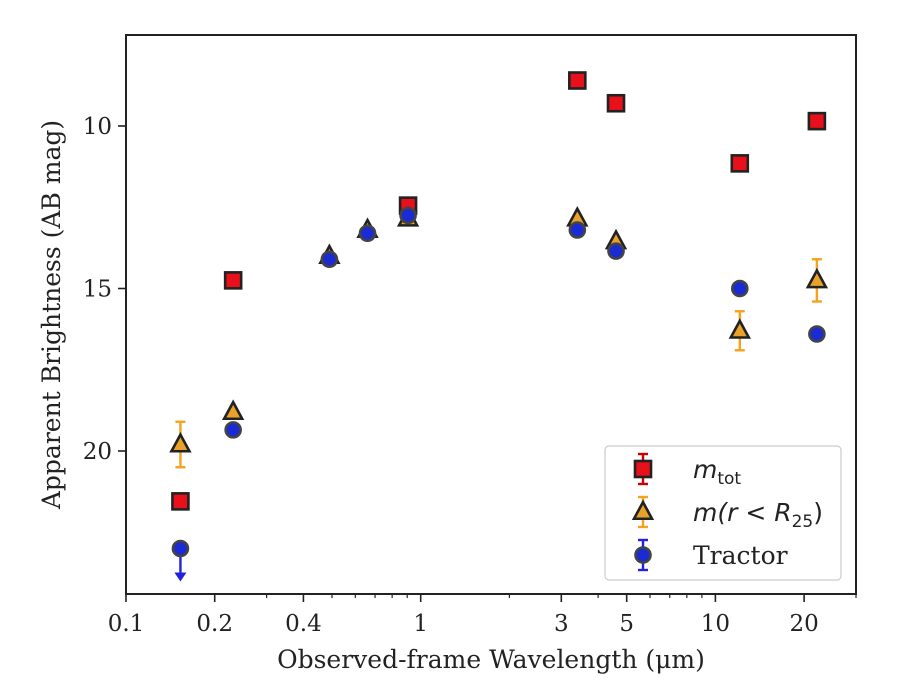 The width and height of the screenshot is (900, 700). I want to click on x-tick-label: 20, so click(803, 624).